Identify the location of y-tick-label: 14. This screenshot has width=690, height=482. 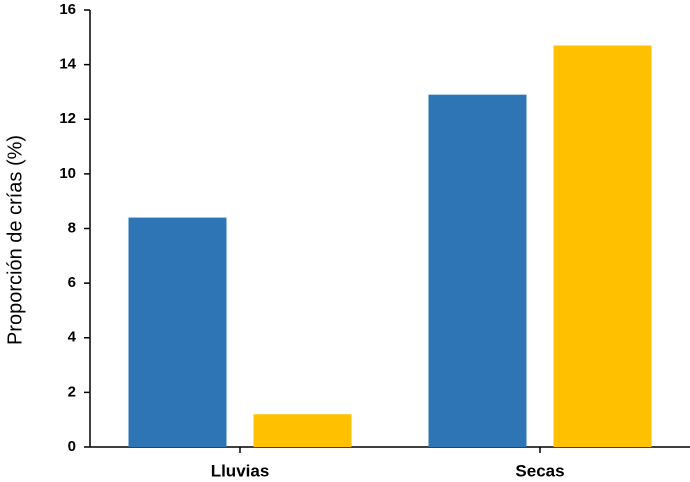
(67, 64).